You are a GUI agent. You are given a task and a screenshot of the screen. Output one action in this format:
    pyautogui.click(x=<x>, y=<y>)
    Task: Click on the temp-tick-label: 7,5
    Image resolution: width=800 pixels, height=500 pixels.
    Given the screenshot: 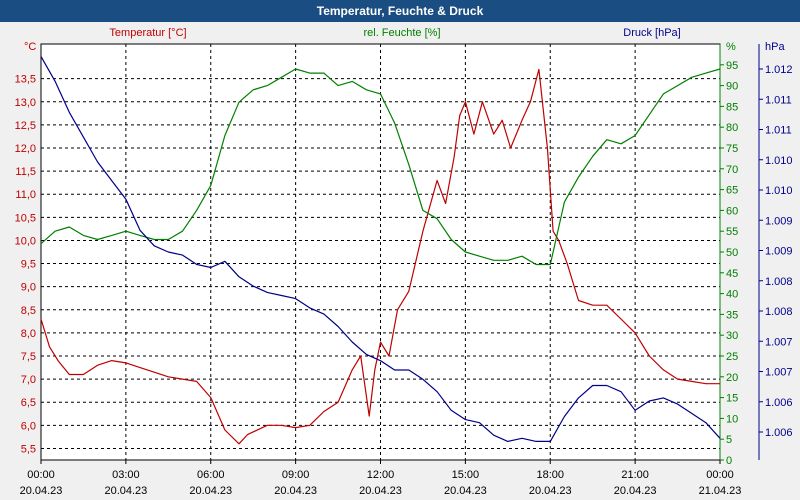 What is the action you would take?
    pyautogui.click(x=28, y=357)
    